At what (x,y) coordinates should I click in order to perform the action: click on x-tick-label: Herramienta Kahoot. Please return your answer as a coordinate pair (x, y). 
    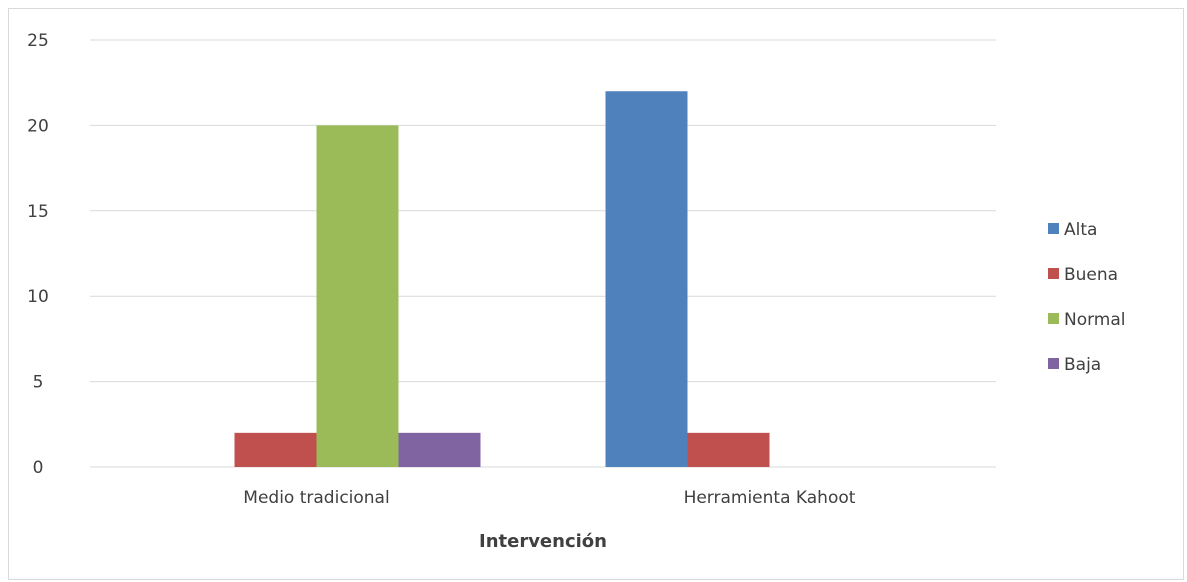
    Looking at the image, I should click on (770, 498).